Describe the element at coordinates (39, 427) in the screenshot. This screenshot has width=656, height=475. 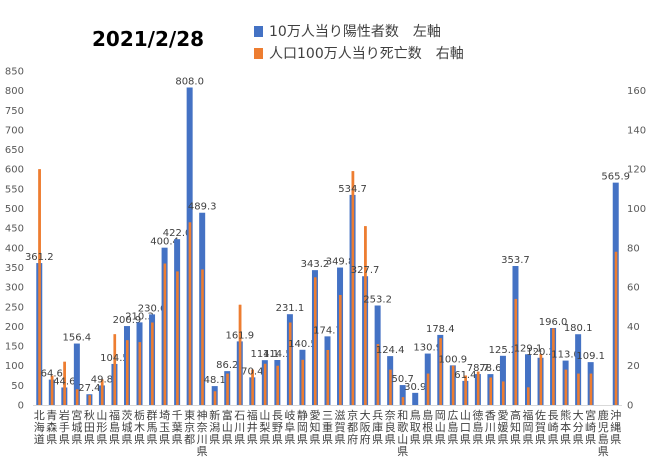
I see `category-label: 北海道` at that location.